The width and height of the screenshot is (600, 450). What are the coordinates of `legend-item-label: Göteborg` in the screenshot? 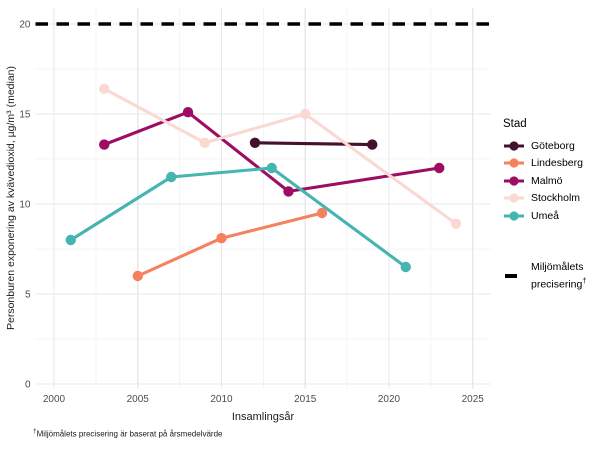 It's located at (553, 145).